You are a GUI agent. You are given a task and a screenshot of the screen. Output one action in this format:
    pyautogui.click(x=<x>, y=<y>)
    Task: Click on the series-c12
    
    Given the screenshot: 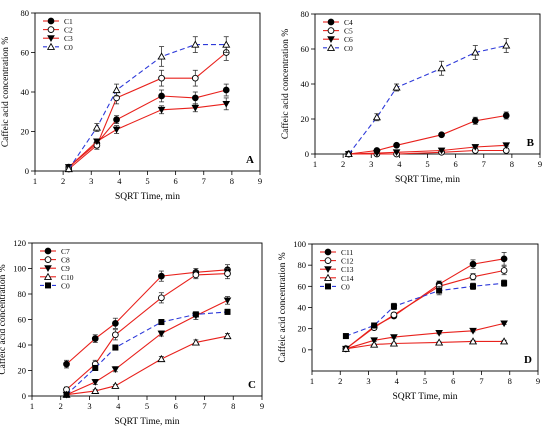 What is the action you would take?
    pyautogui.click(x=425, y=309)
    